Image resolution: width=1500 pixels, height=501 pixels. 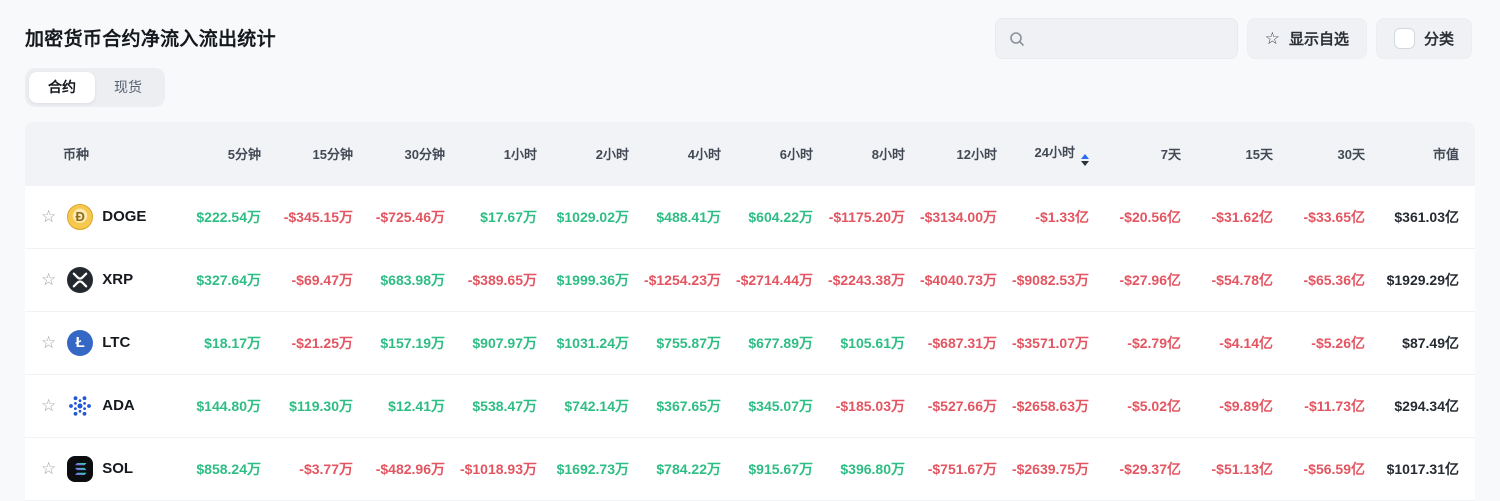 What do you see at coordinates (1085, 159) in the screenshot?
I see `sort-icon` at bounding box center [1085, 159].